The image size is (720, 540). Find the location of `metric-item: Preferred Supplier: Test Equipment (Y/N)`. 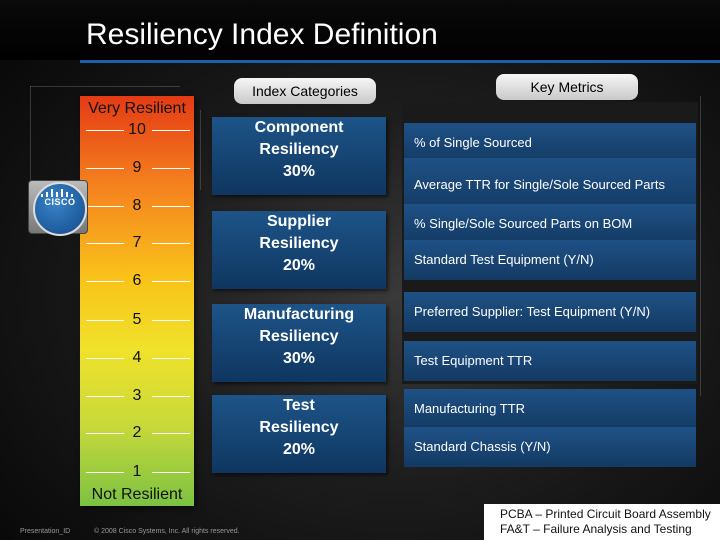

metric-item: Preferred Supplier: Test Equipment (Y/N) is located at coordinates (550, 312).